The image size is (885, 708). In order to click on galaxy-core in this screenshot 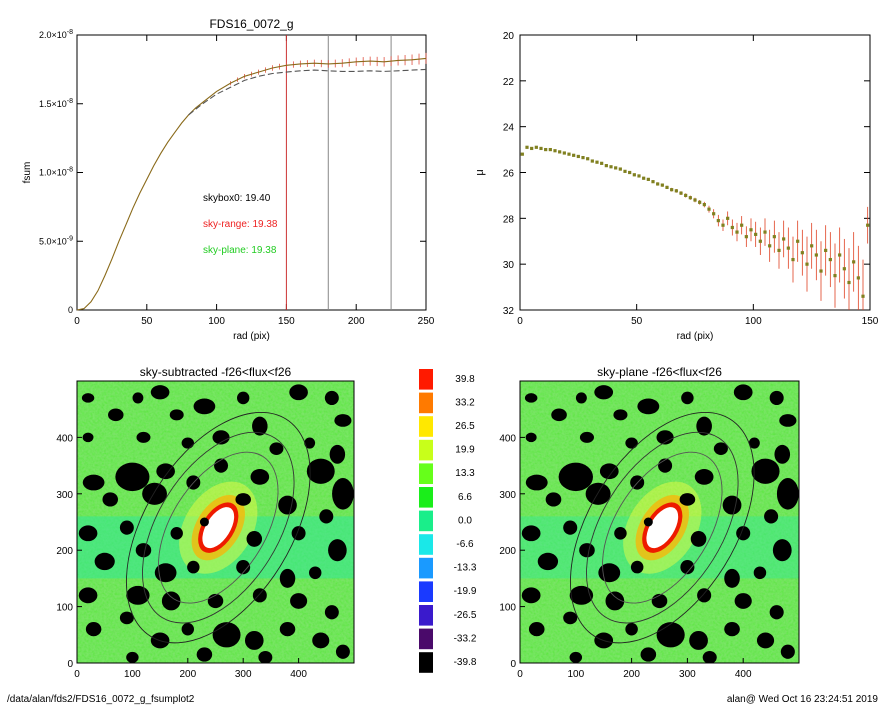, I will do `click(218, 528)`.